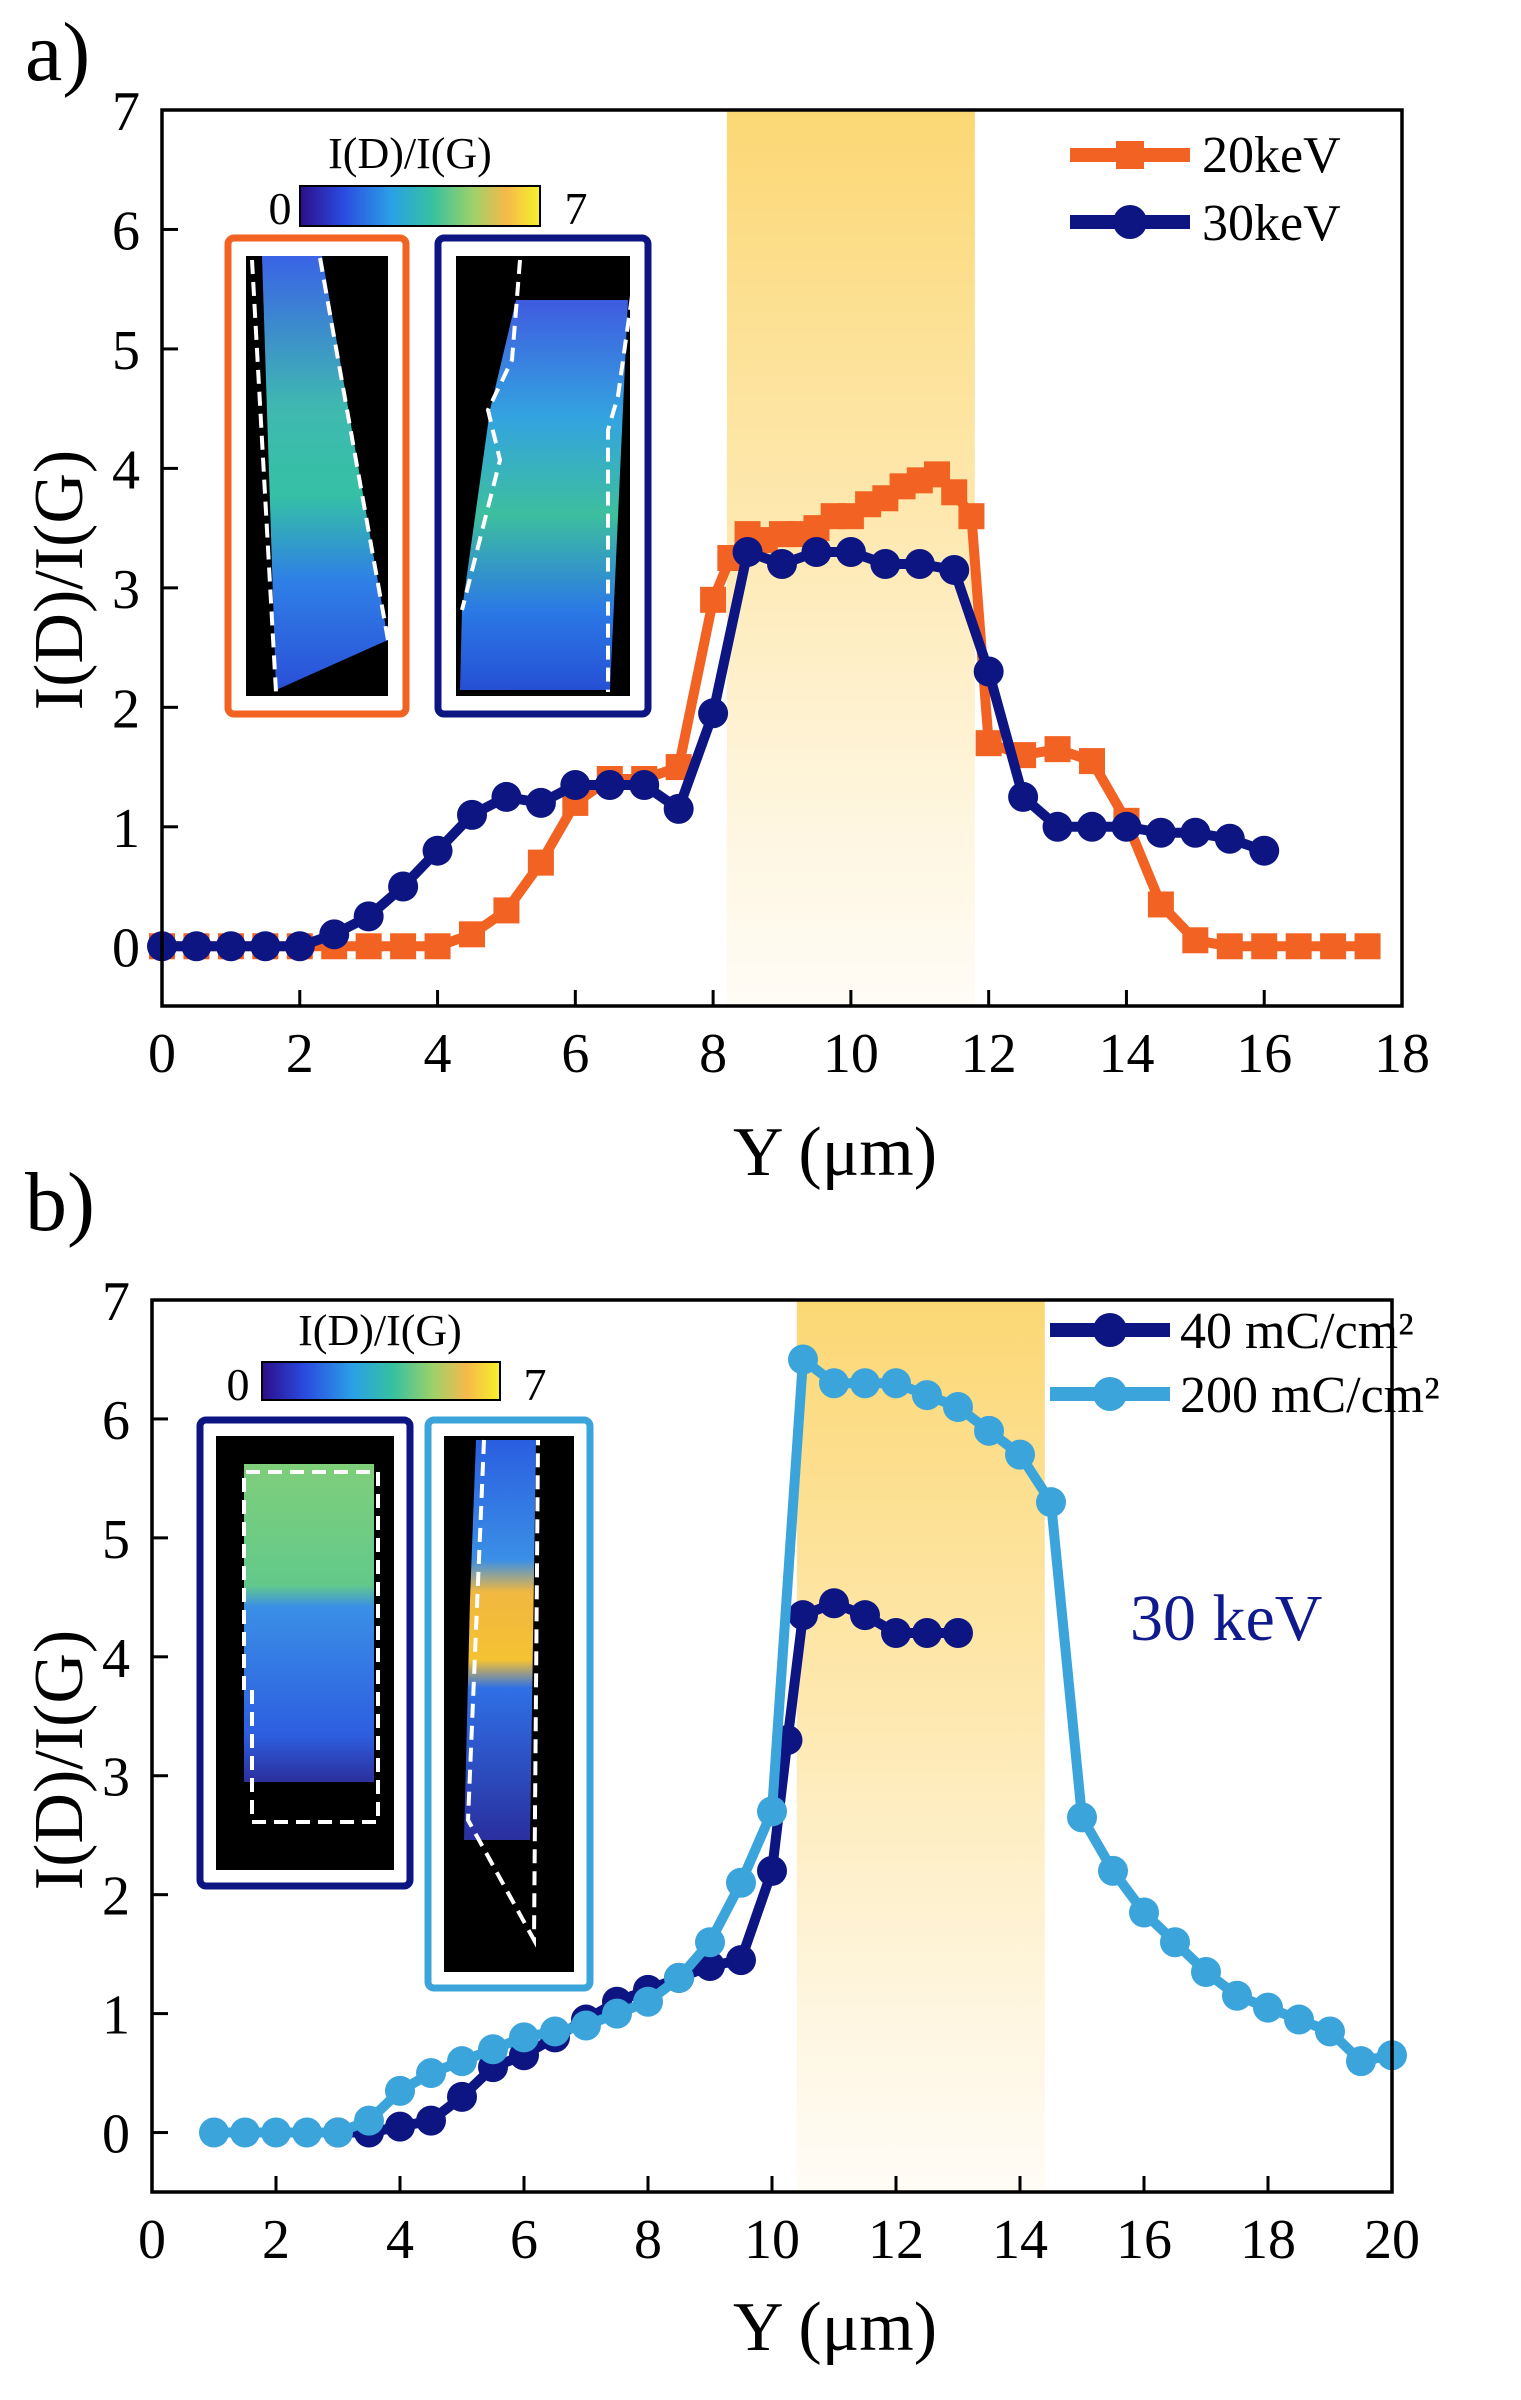 This screenshot has width=1521, height=2400. What do you see at coordinates (126, 829) in the screenshot?
I see `panel-a-y-tick-label: 1` at bounding box center [126, 829].